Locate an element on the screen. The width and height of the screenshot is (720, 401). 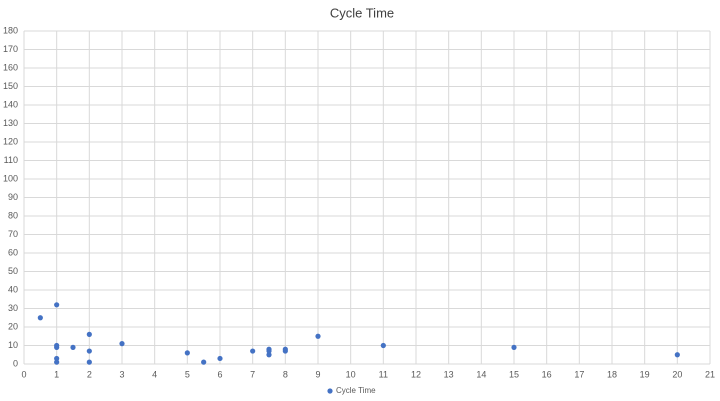
y-tick-label: 170 is located at coordinates (10, 49).